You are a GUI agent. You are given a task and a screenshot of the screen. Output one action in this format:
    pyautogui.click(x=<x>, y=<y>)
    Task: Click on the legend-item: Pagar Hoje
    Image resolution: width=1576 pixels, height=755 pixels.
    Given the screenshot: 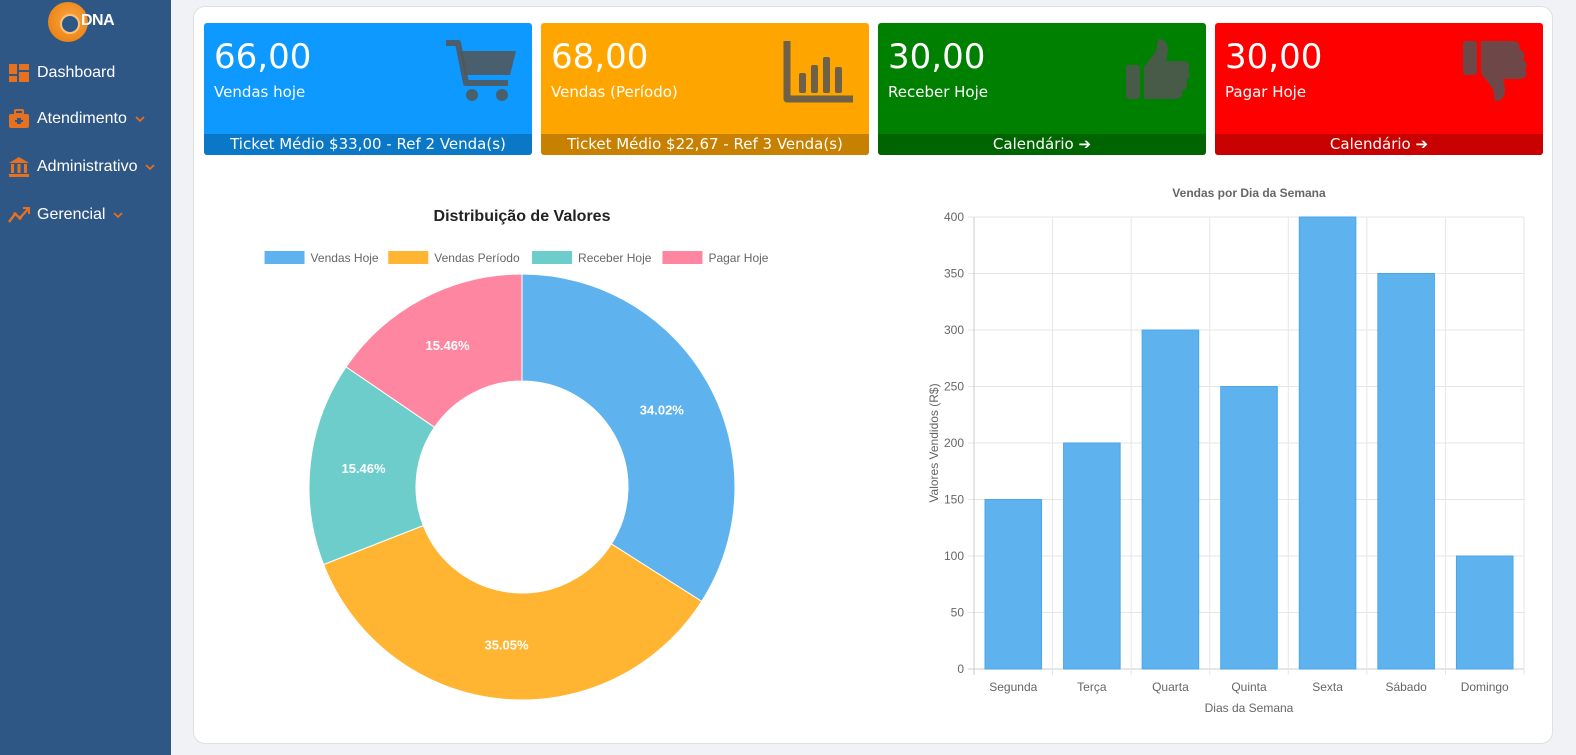 What is the action you would take?
    pyautogui.click(x=715, y=258)
    